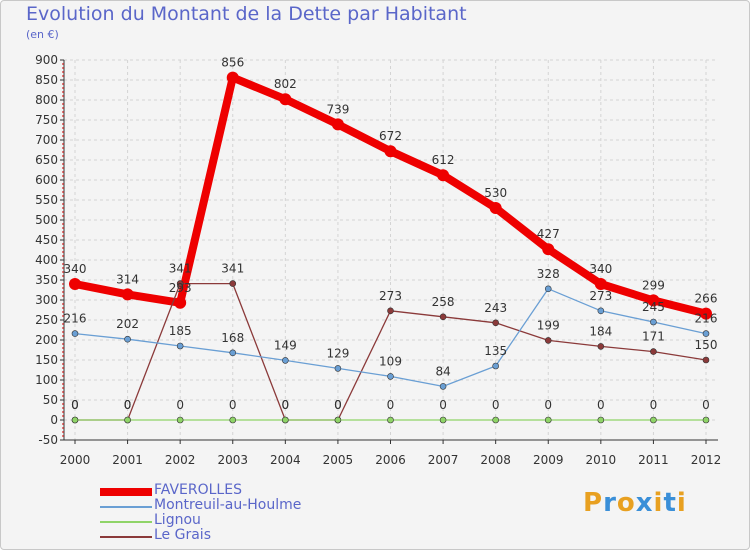  I want to click on legend-label: Lignou, so click(177, 520).